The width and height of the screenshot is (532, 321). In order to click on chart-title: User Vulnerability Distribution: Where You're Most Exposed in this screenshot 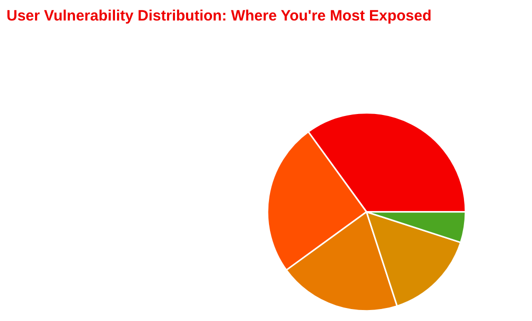, I will do `click(219, 16)`.